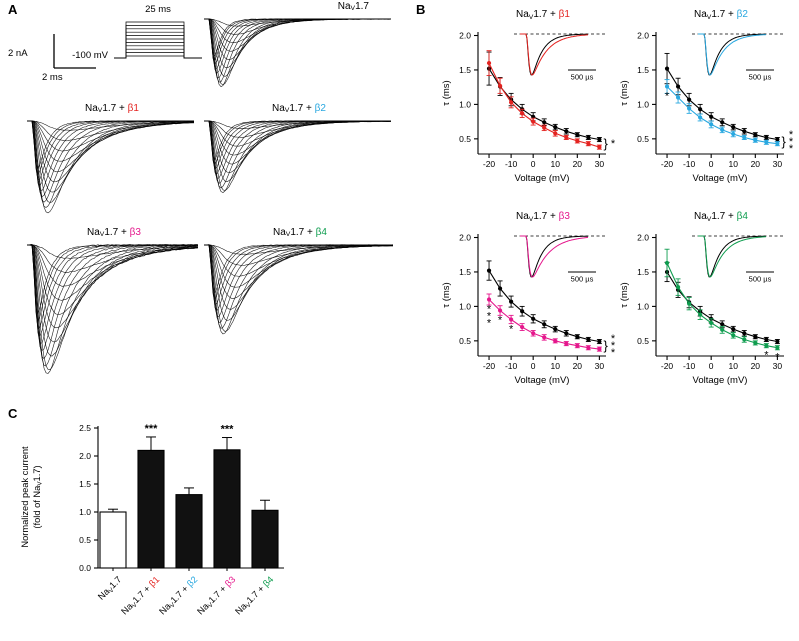 The height and width of the screenshot is (641, 799). What do you see at coordinates (158, 9) in the screenshot?
I see `protocol-duration-label: 25 ms` at bounding box center [158, 9].